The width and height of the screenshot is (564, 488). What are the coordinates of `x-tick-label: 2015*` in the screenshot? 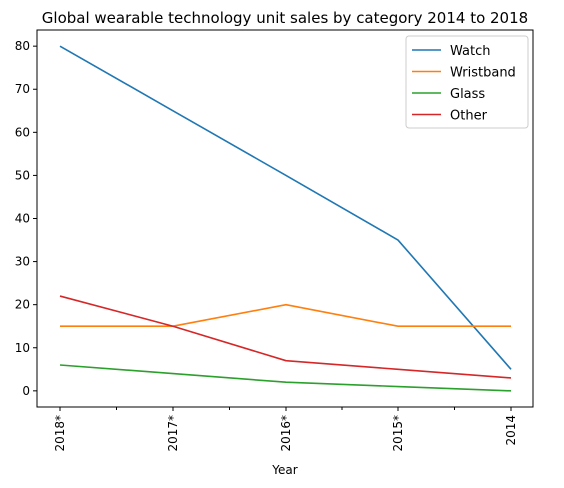 It's located at (398, 433).